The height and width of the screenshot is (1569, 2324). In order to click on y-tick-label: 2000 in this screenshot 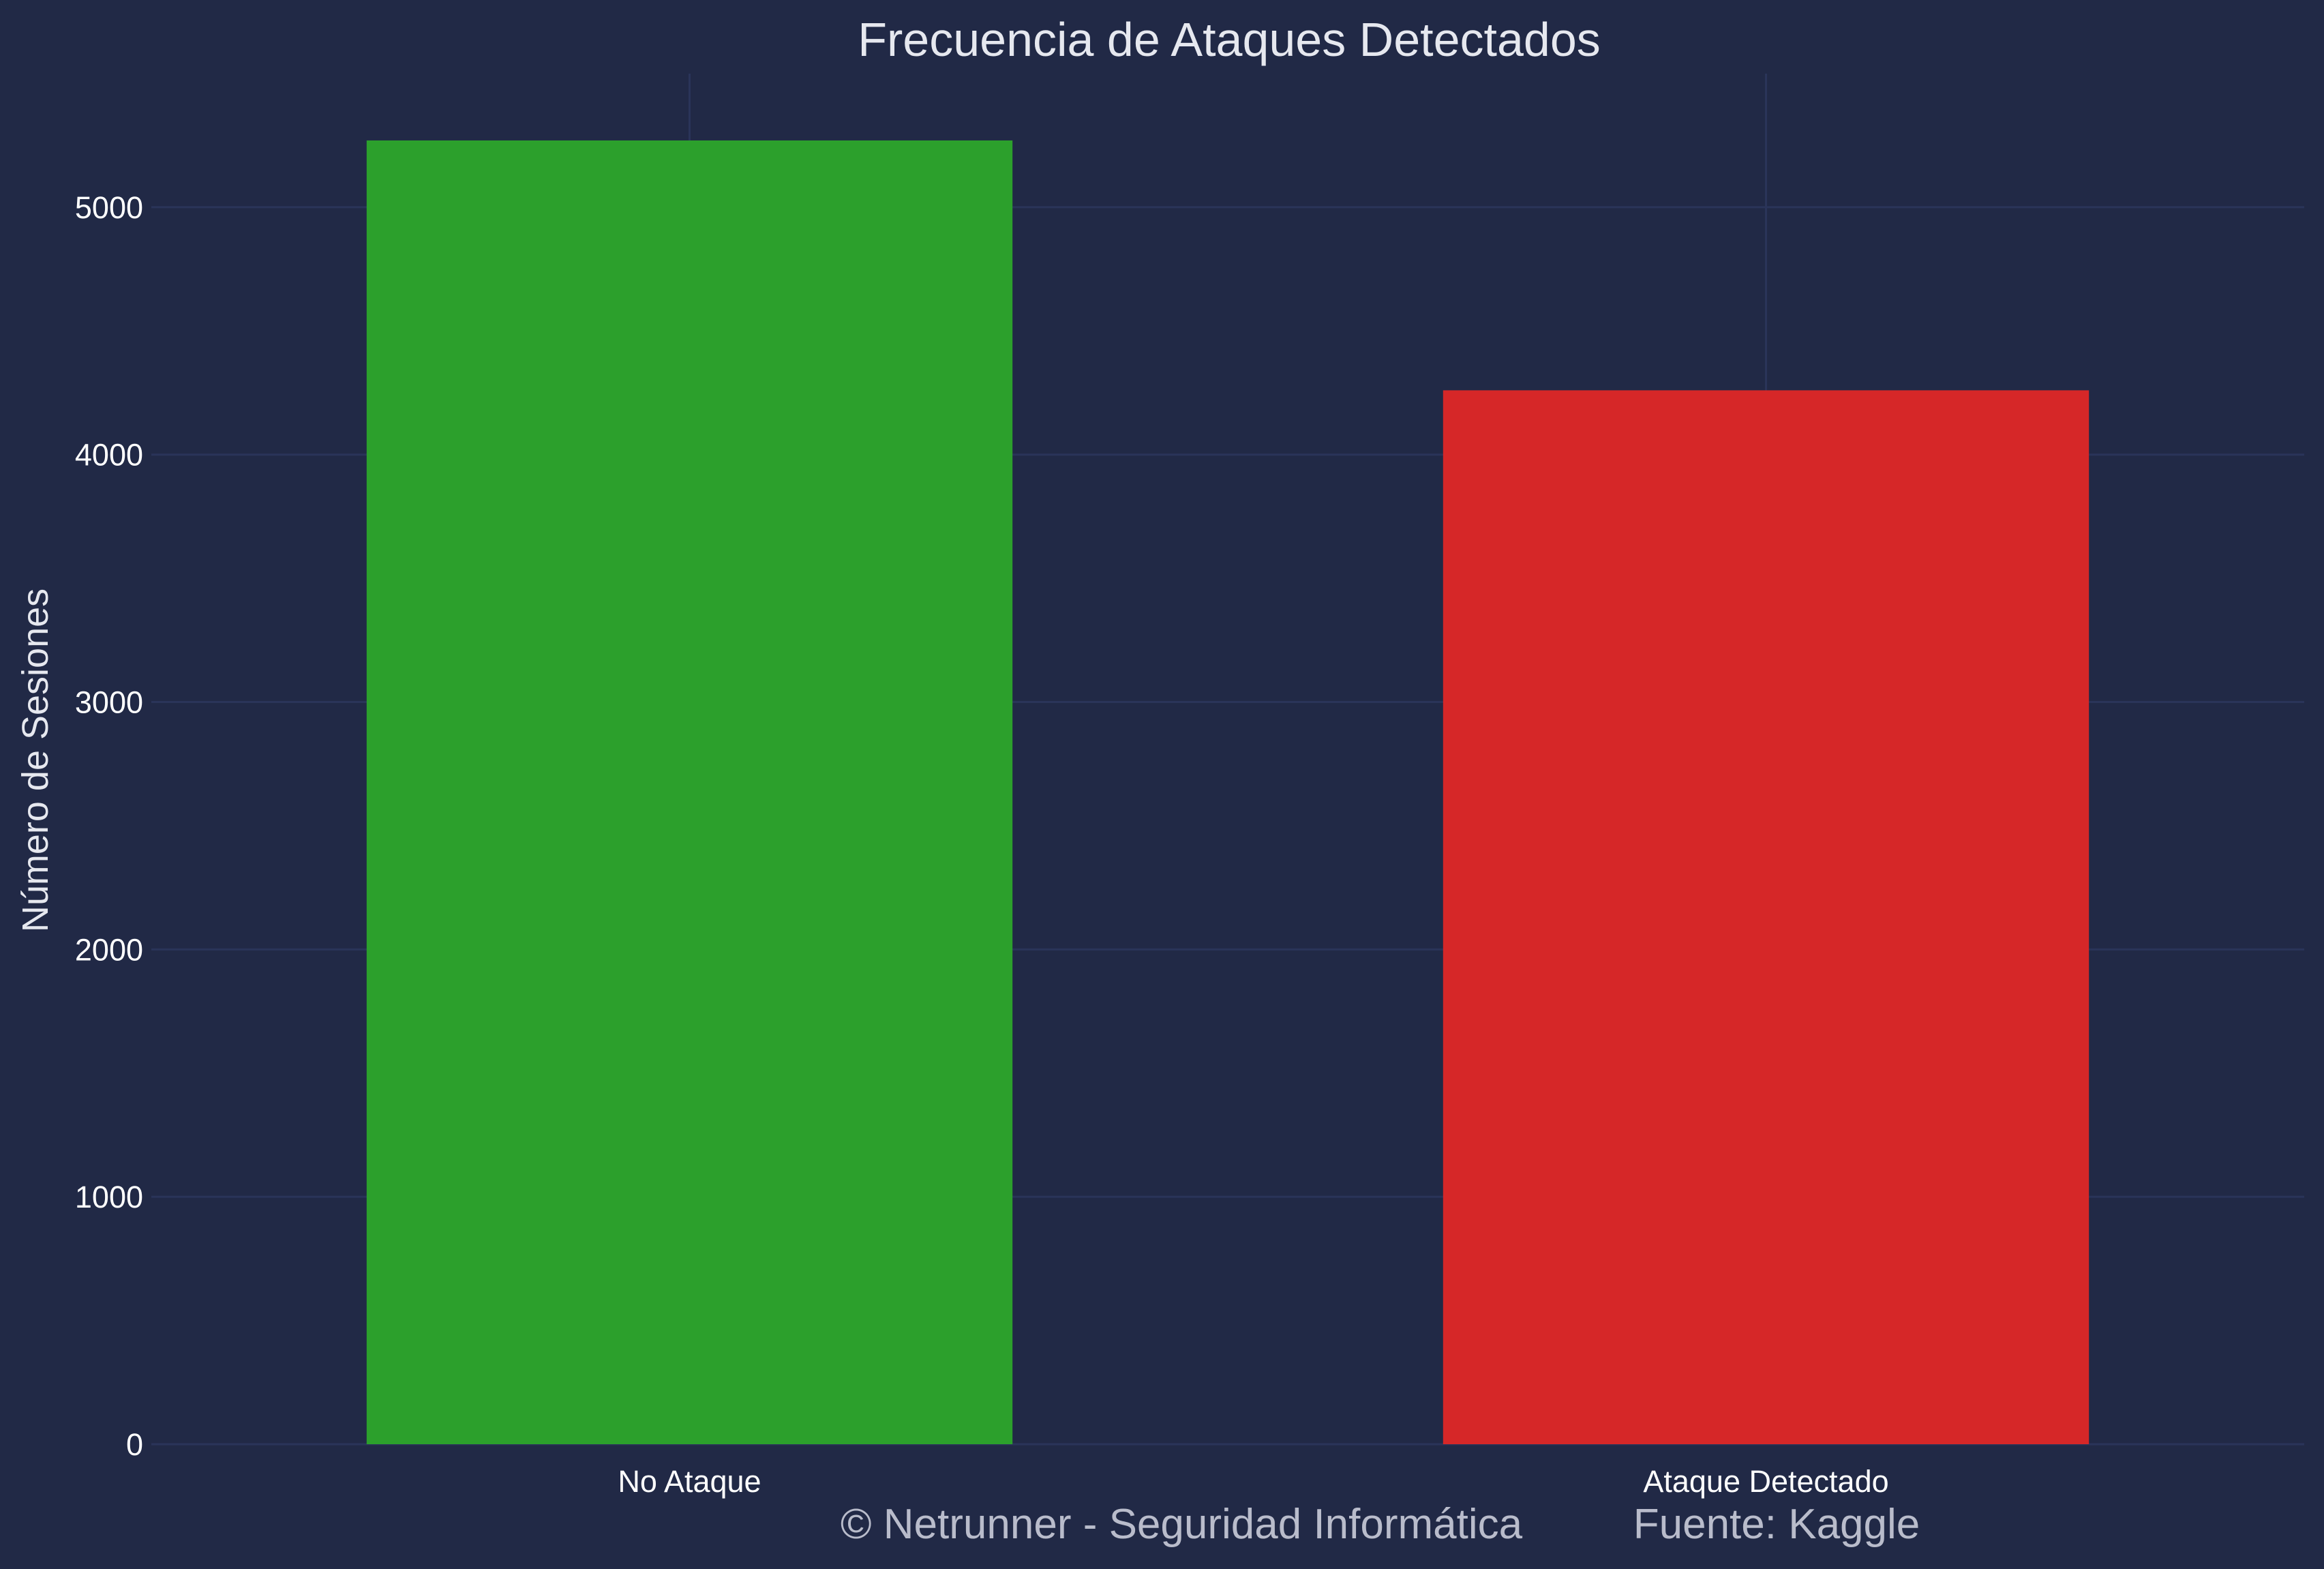, I will do `click(109, 949)`.